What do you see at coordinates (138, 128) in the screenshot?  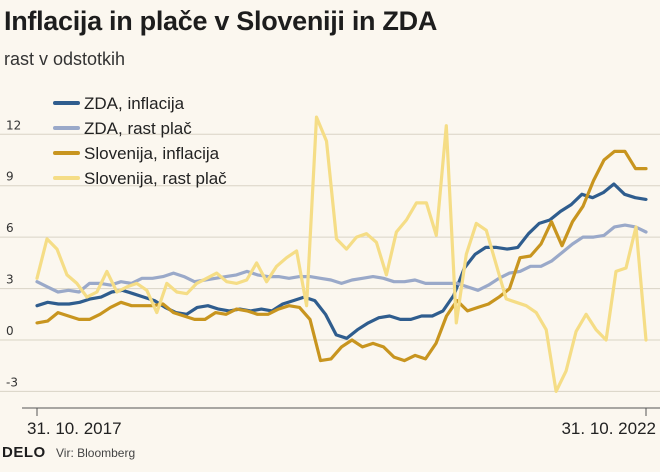 I see `legend-entry: ZDA, rast plač` at bounding box center [138, 128].